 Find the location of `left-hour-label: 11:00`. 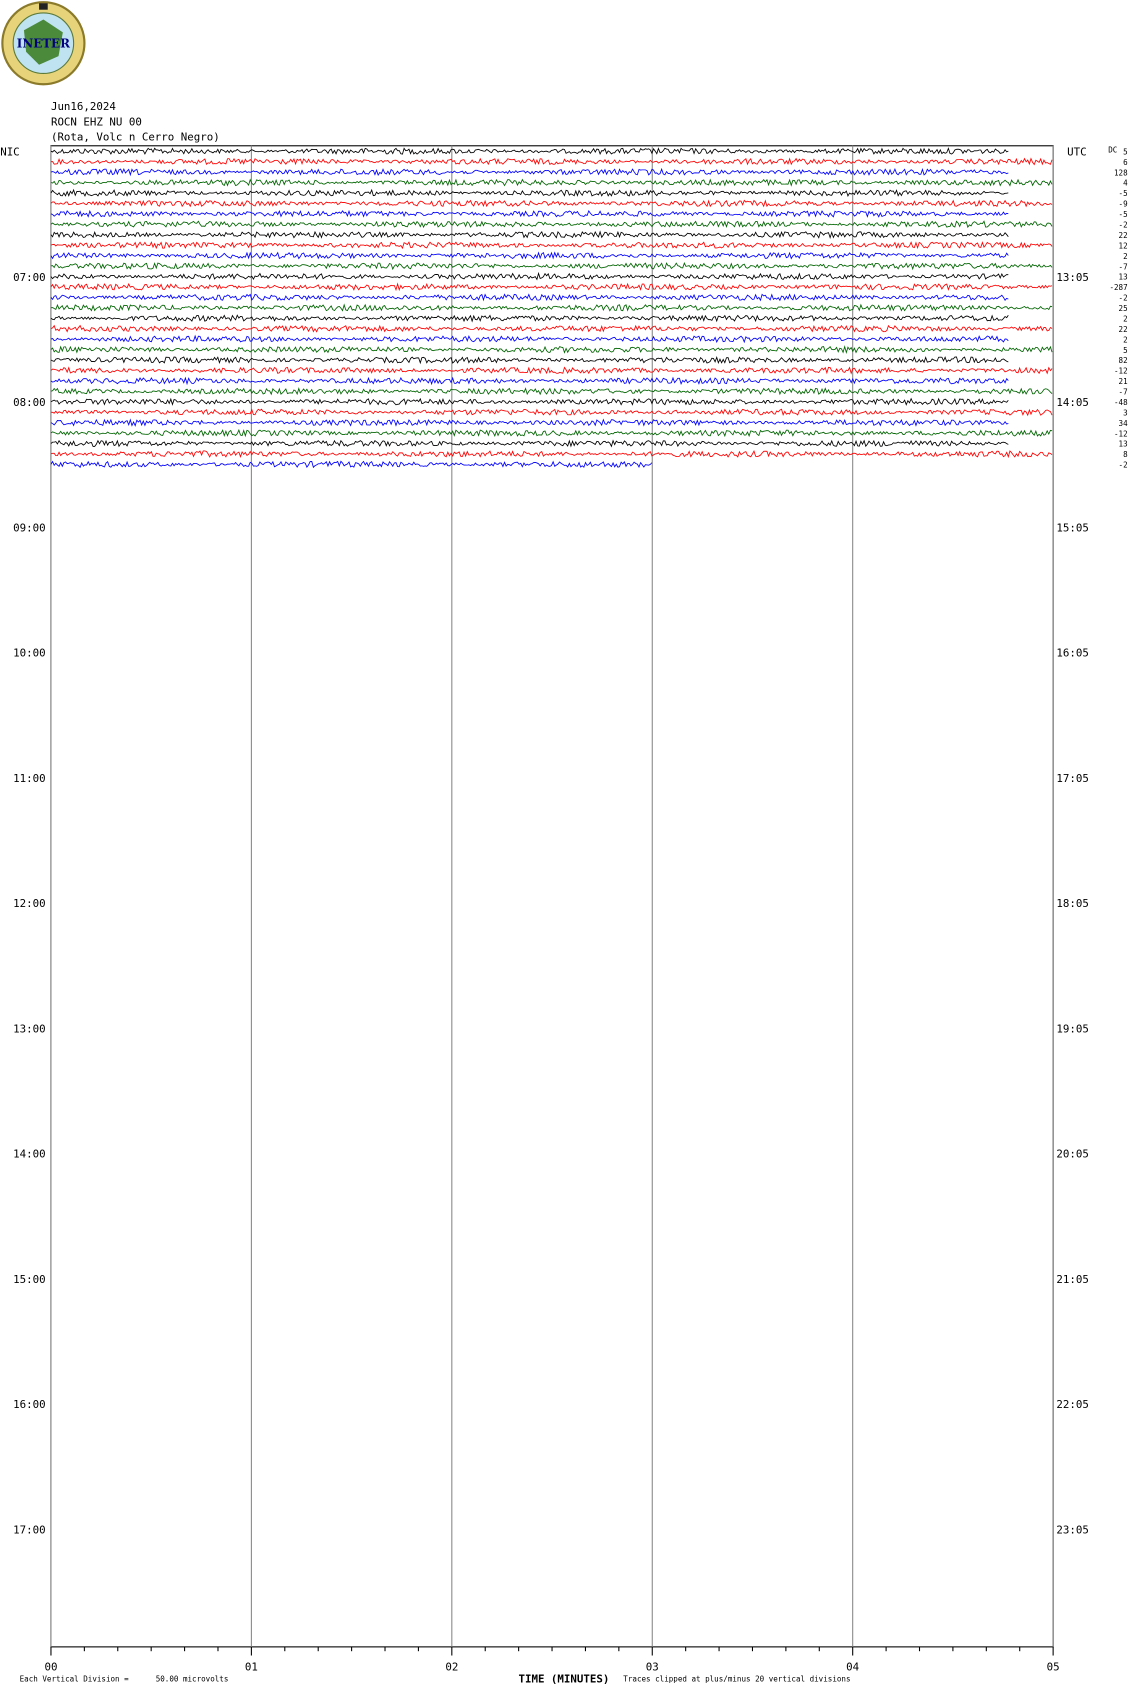

left-hour-label: 11:00 is located at coordinates (29, 778).